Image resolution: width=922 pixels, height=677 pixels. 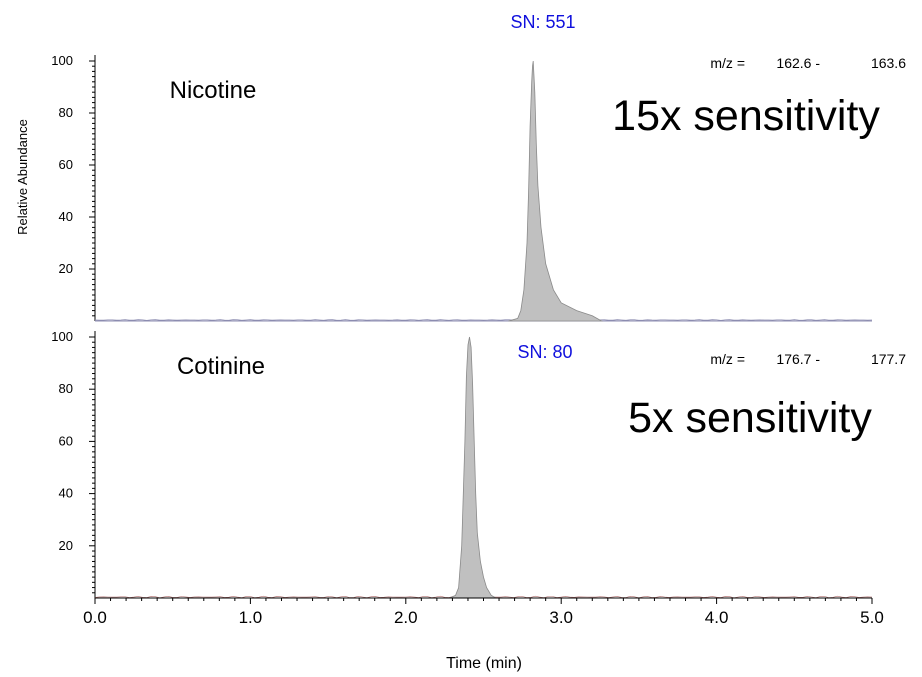 I want to click on sensitivity-label: 5x sensitivity, so click(x=750, y=418).